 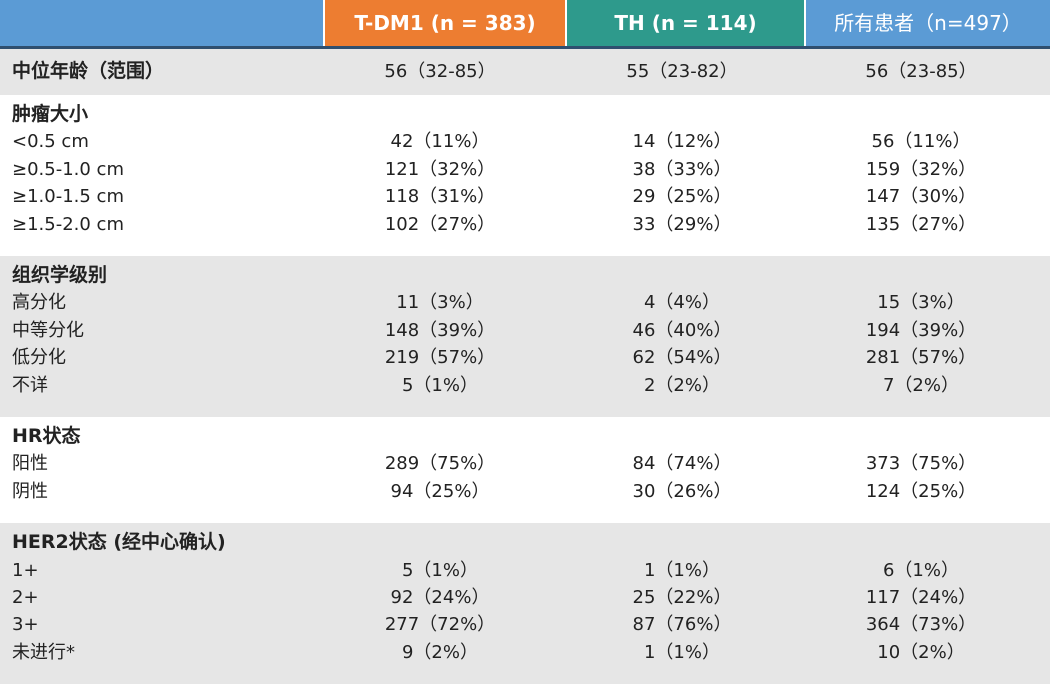 I want to click on cell-value: 2（2%）, so click(x=681, y=385).